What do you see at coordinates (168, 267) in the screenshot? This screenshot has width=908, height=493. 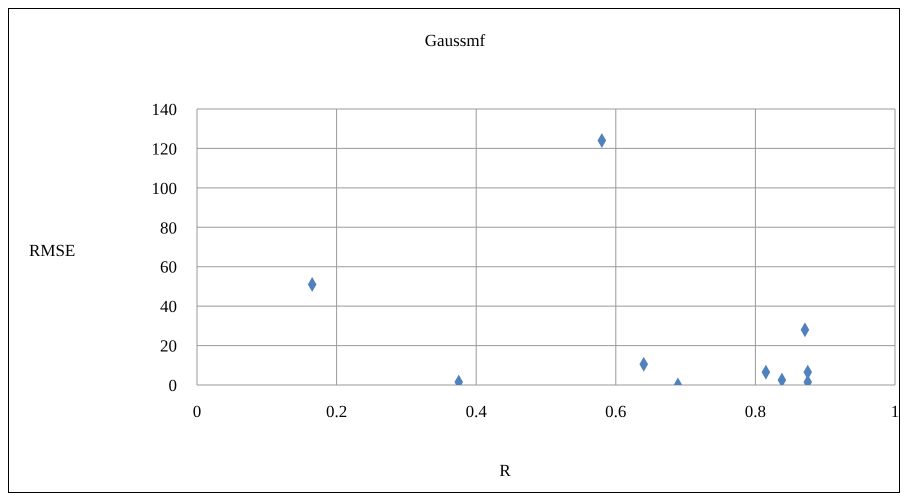 I see `y-tick-label: 60` at bounding box center [168, 267].